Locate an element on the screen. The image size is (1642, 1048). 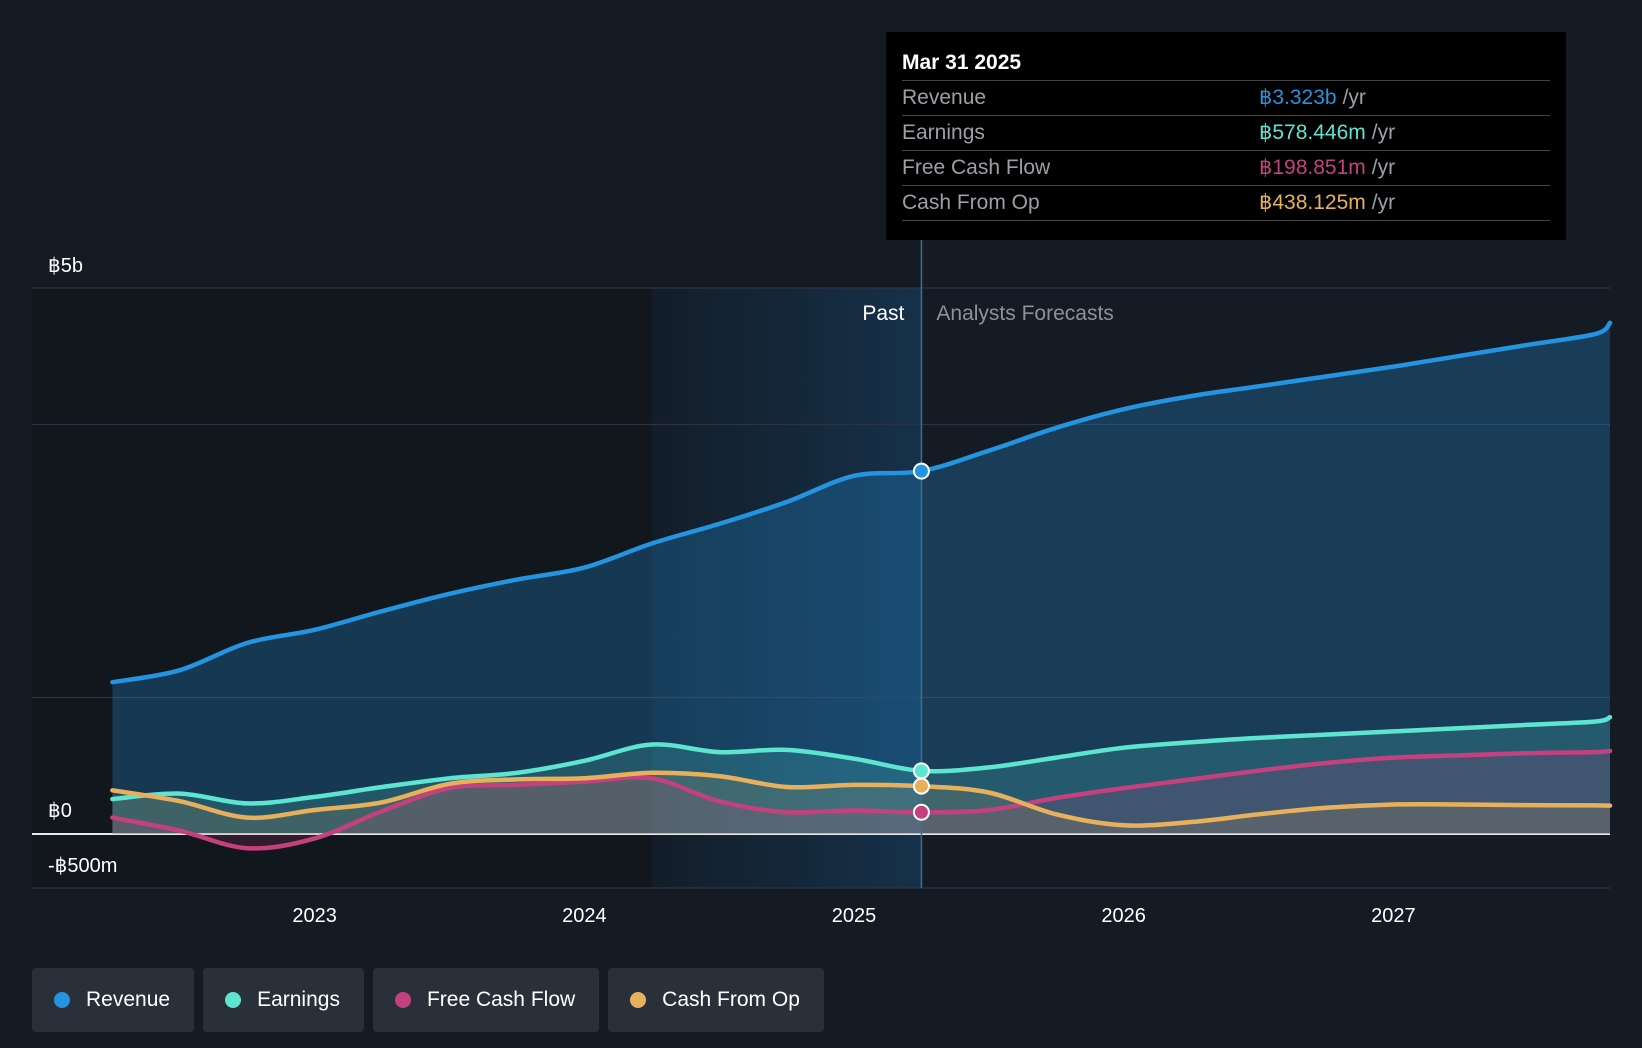
x-tick-label: 2024 is located at coordinates (584, 916).